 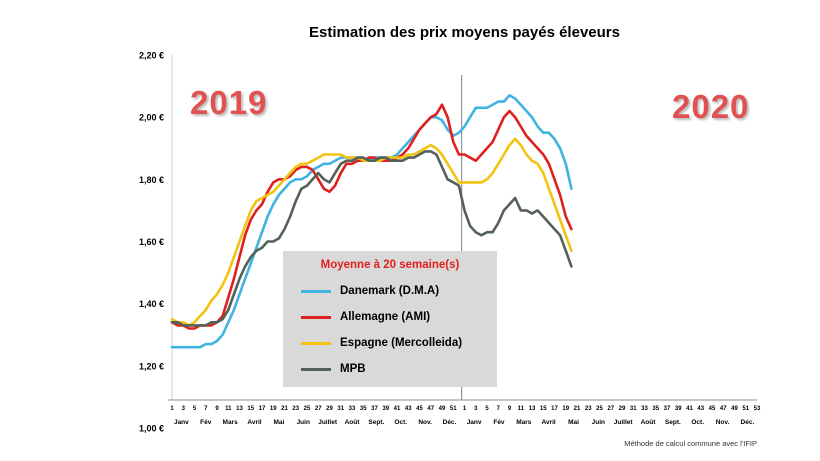 What do you see at coordinates (401, 343) in the screenshot?
I see `legend-label: Espagne (Mercolleida)` at bounding box center [401, 343].